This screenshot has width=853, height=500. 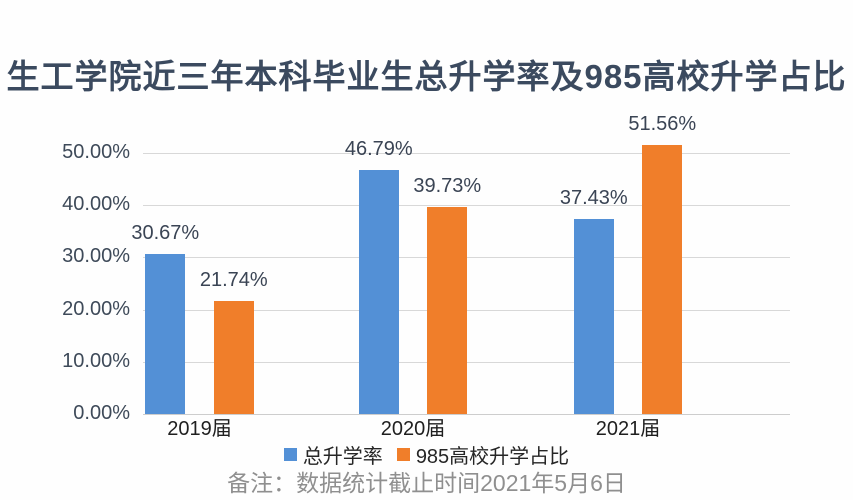 What do you see at coordinates (628, 429) in the screenshot?
I see `x-axis-category-label: 2021届` at bounding box center [628, 429].